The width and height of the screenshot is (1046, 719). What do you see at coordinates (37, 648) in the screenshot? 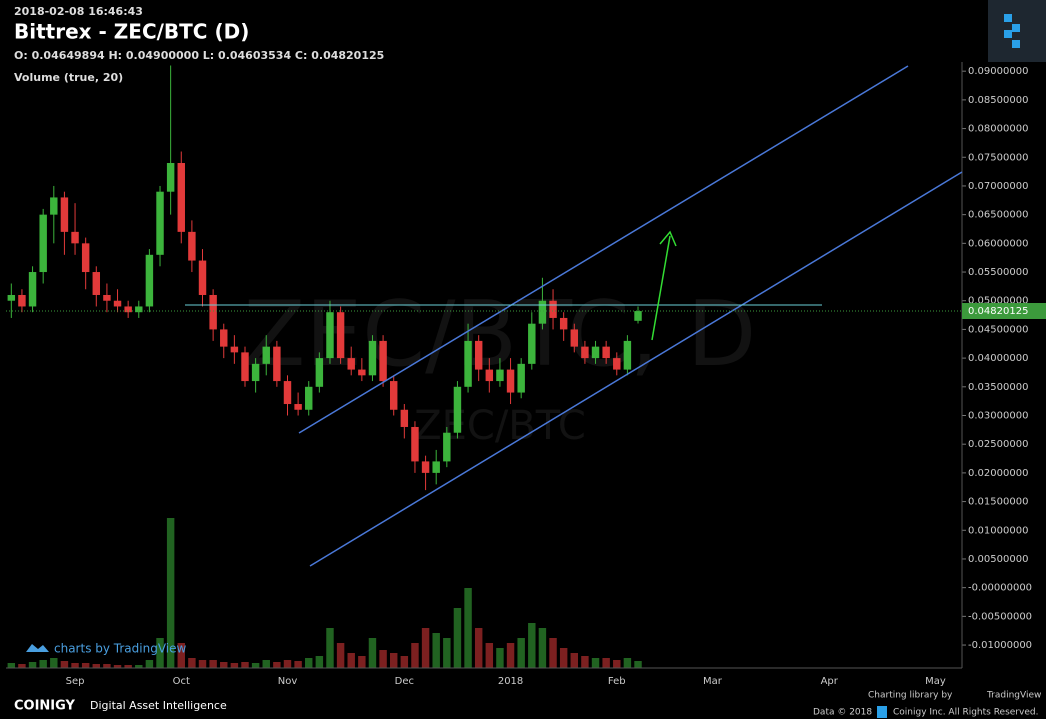
I see `tradingview-icon` at bounding box center [37, 648].